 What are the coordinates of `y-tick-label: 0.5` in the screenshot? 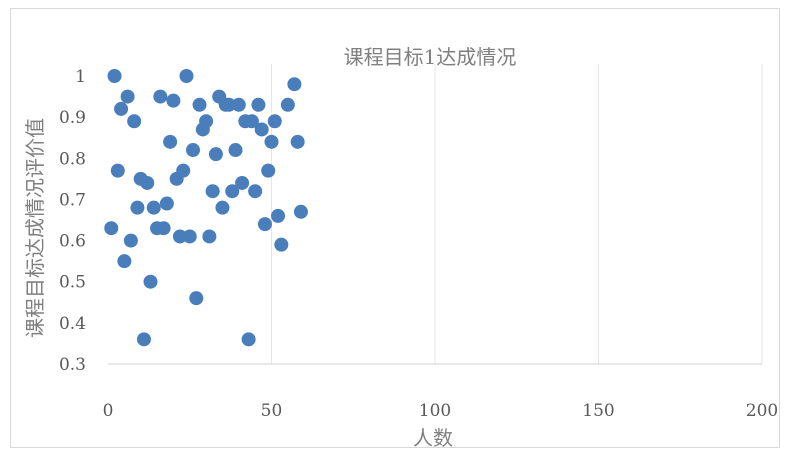 It's located at (72, 283).